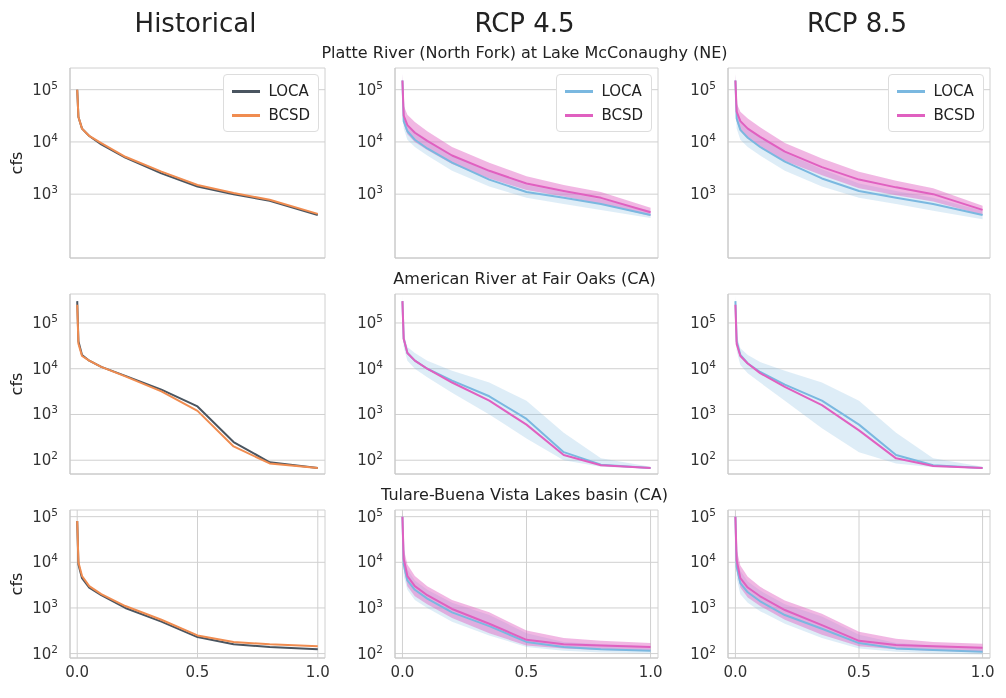 This screenshot has width=1006, height=698. Describe the element at coordinates (195, 23) in the screenshot. I see `chart-title: Historical` at that location.